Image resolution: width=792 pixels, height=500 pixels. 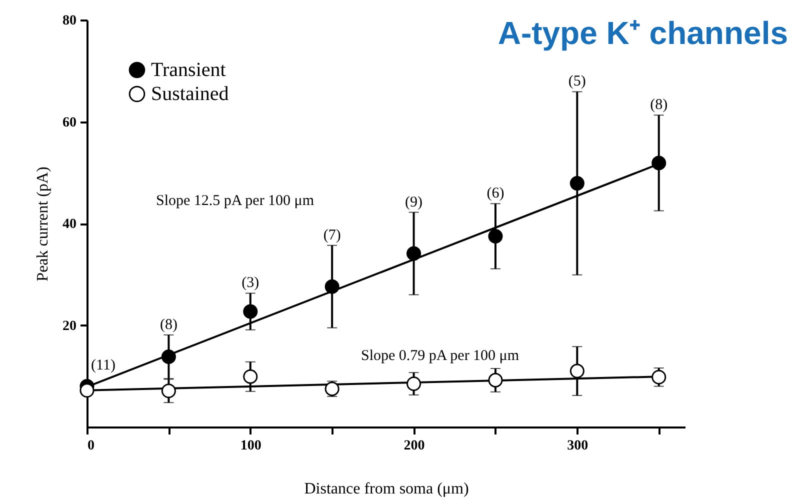 What do you see at coordinates (251, 283) in the screenshot?
I see `annotation: (3)` at bounding box center [251, 283].